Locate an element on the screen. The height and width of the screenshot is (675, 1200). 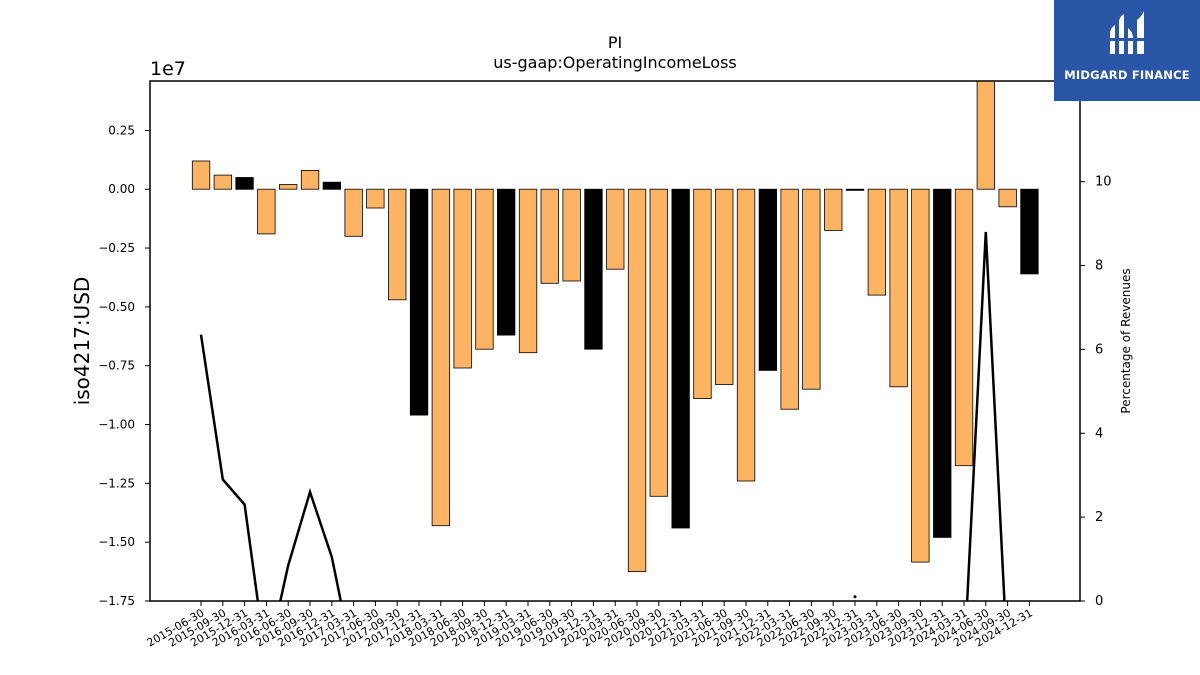
y-axis-label: iso4217:USD is located at coordinates (82, 341).